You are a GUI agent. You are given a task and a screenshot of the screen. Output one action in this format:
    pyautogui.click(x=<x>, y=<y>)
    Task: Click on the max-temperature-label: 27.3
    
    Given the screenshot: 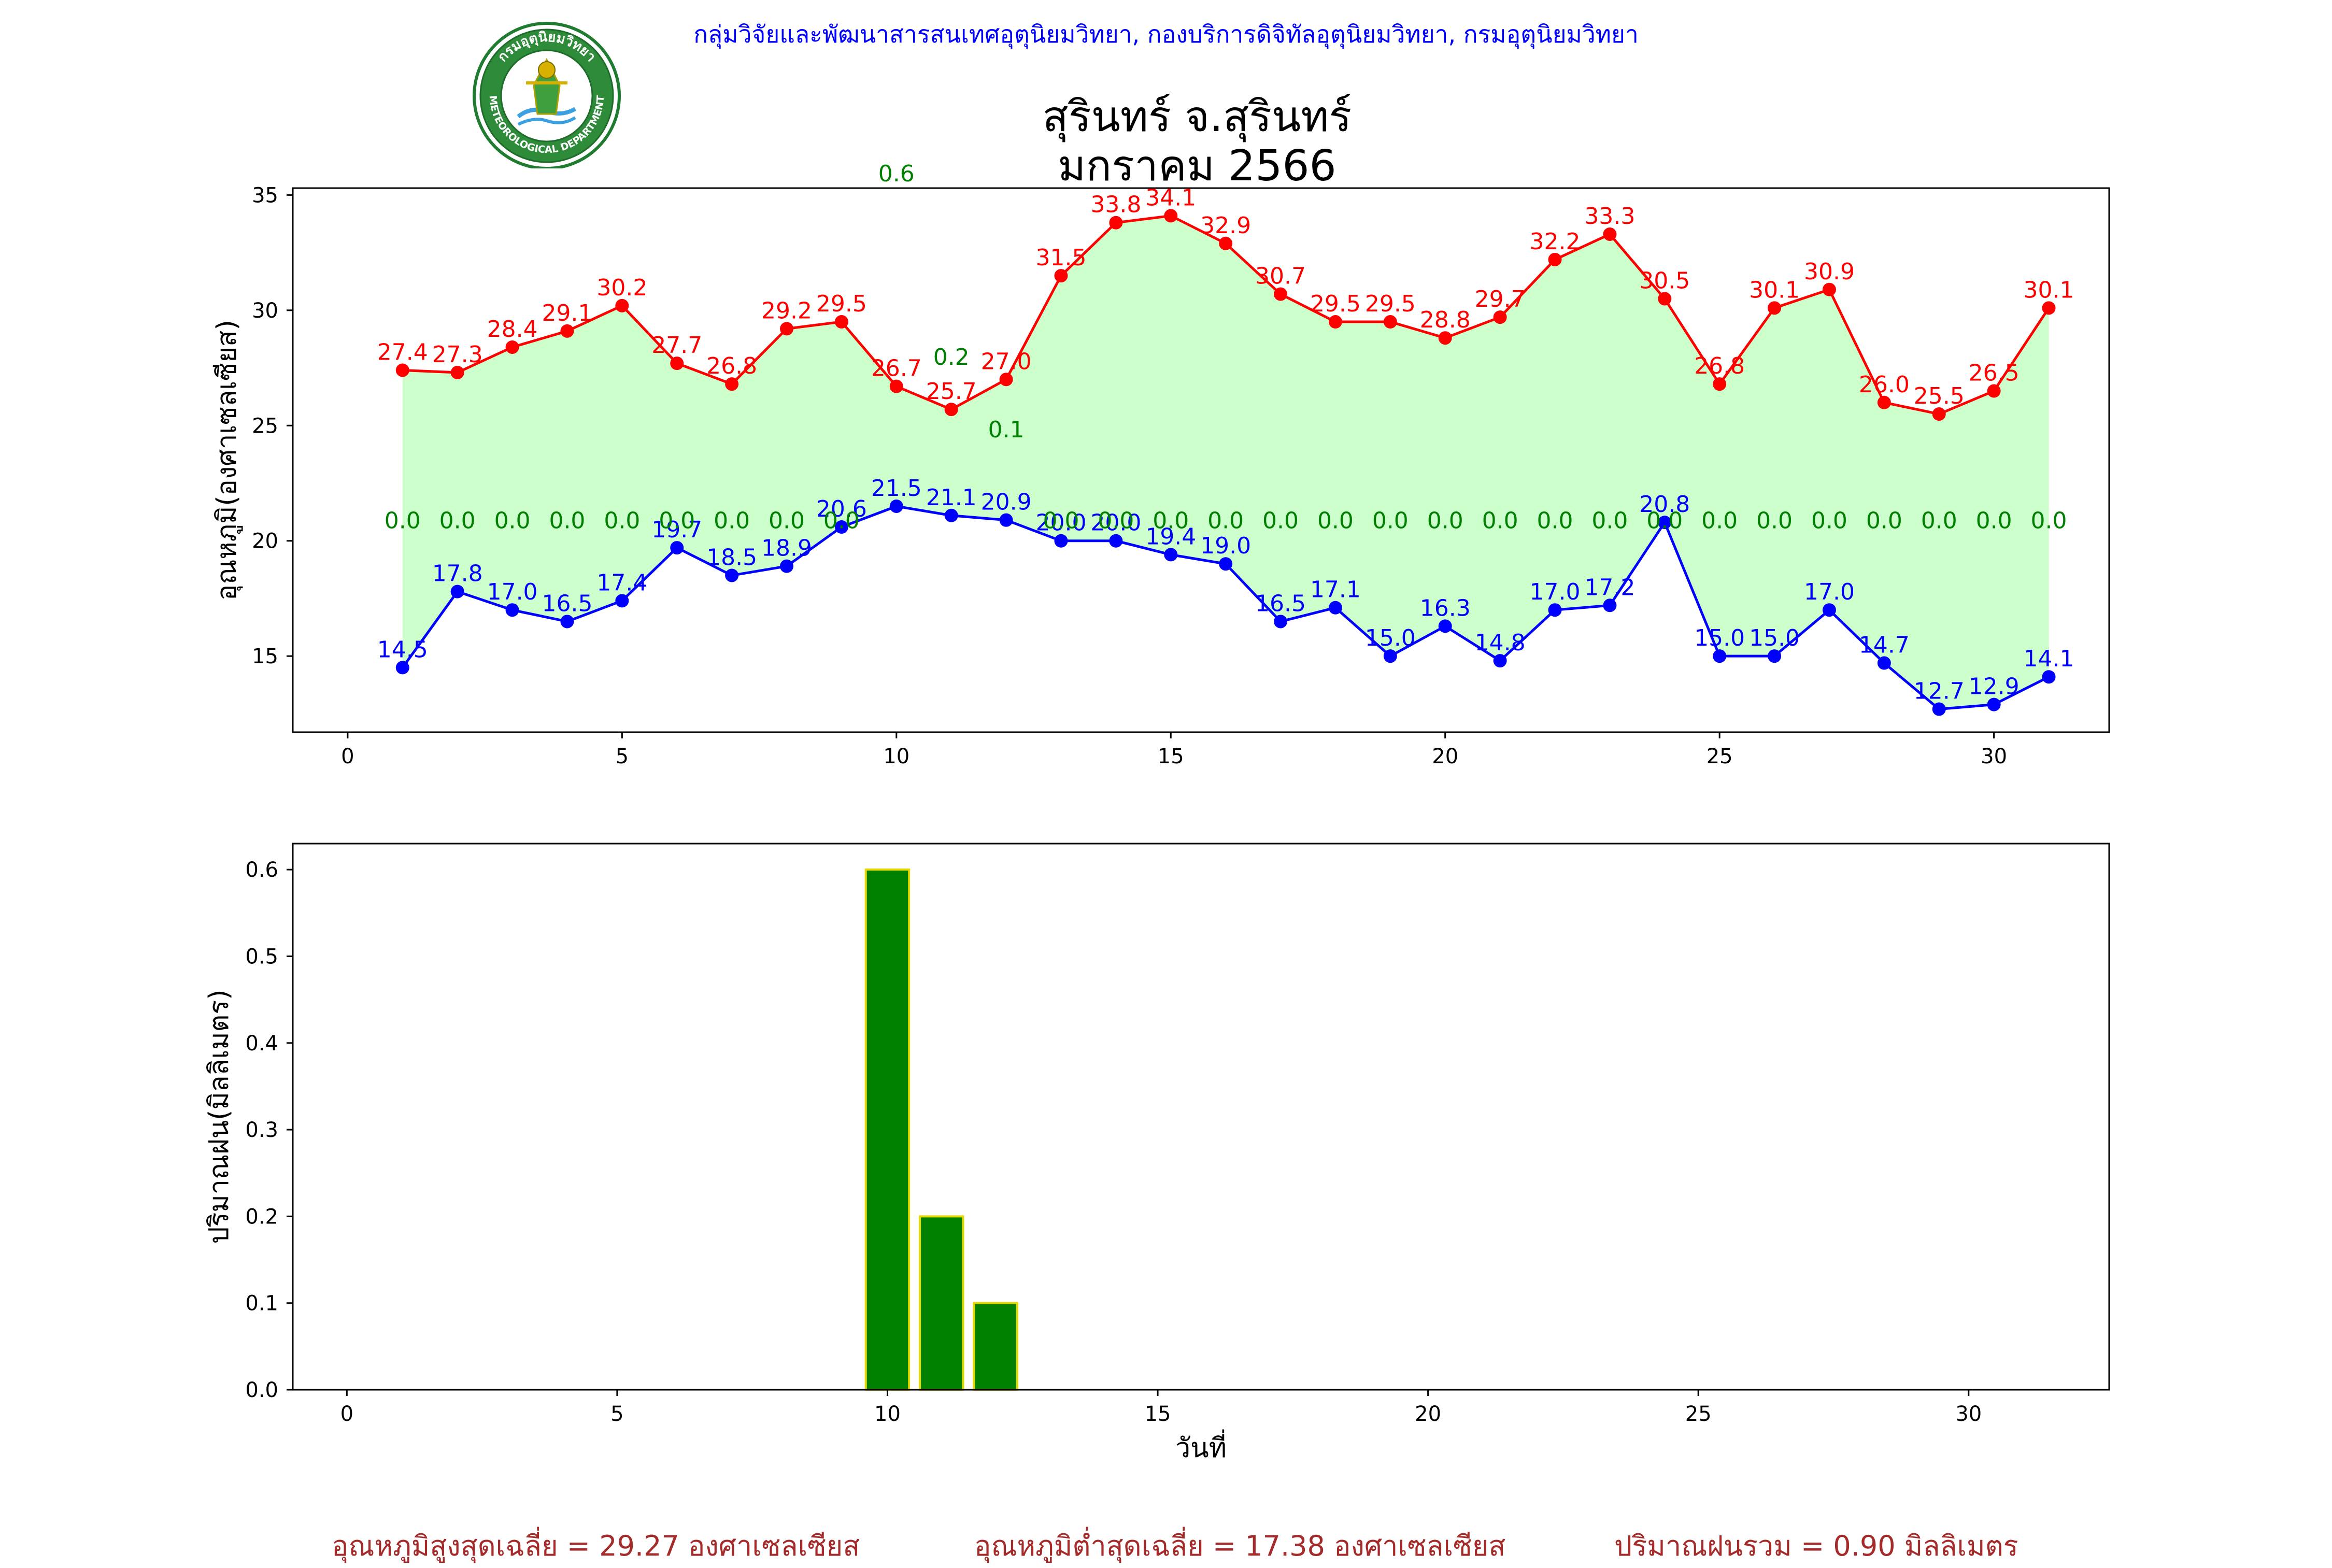 What is the action you would take?
    pyautogui.click(x=457, y=354)
    